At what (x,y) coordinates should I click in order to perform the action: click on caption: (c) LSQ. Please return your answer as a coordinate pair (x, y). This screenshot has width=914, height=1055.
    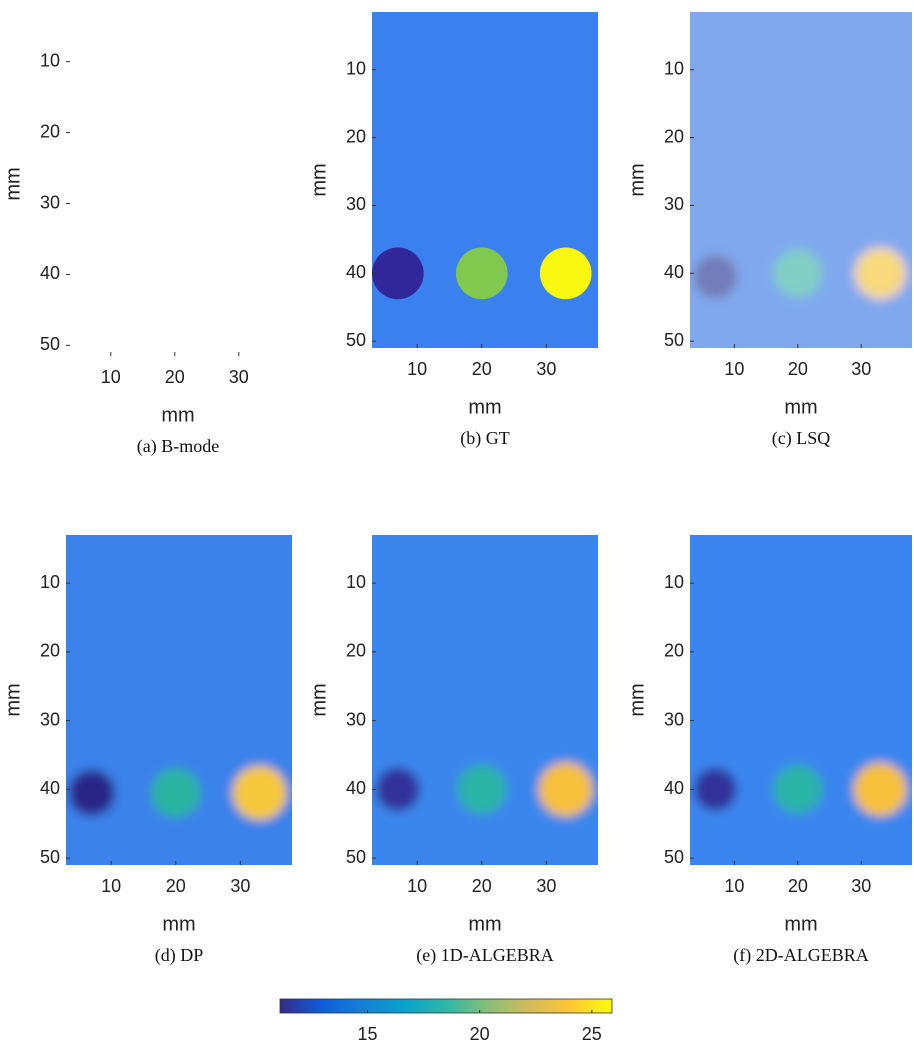
    Looking at the image, I should click on (801, 438).